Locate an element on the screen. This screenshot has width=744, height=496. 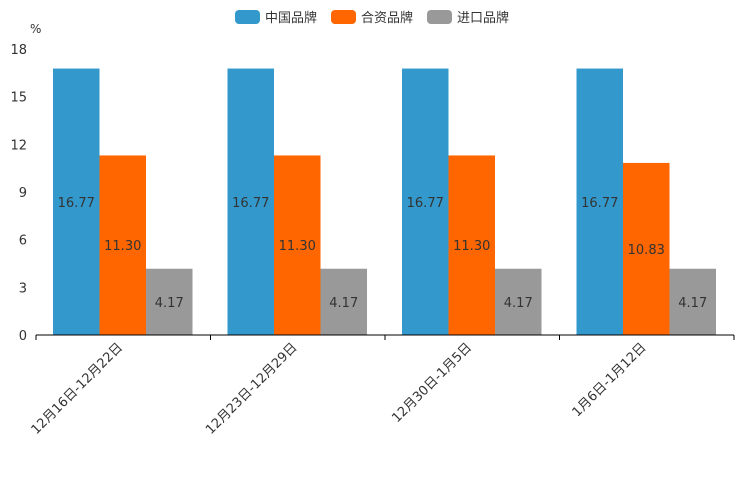
legend-item-joint-venture-brand: 合资品牌 is located at coordinates (371, 16).